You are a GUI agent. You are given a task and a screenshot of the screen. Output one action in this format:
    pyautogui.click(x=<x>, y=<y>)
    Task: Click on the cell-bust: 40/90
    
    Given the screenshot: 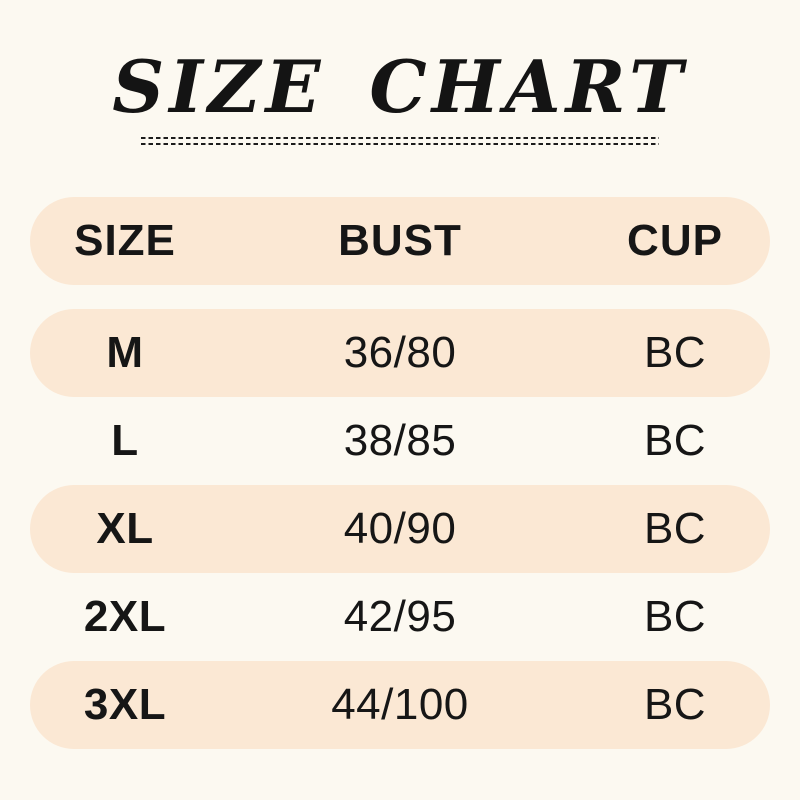 What is the action you would take?
    pyautogui.click(x=400, y=528)
    